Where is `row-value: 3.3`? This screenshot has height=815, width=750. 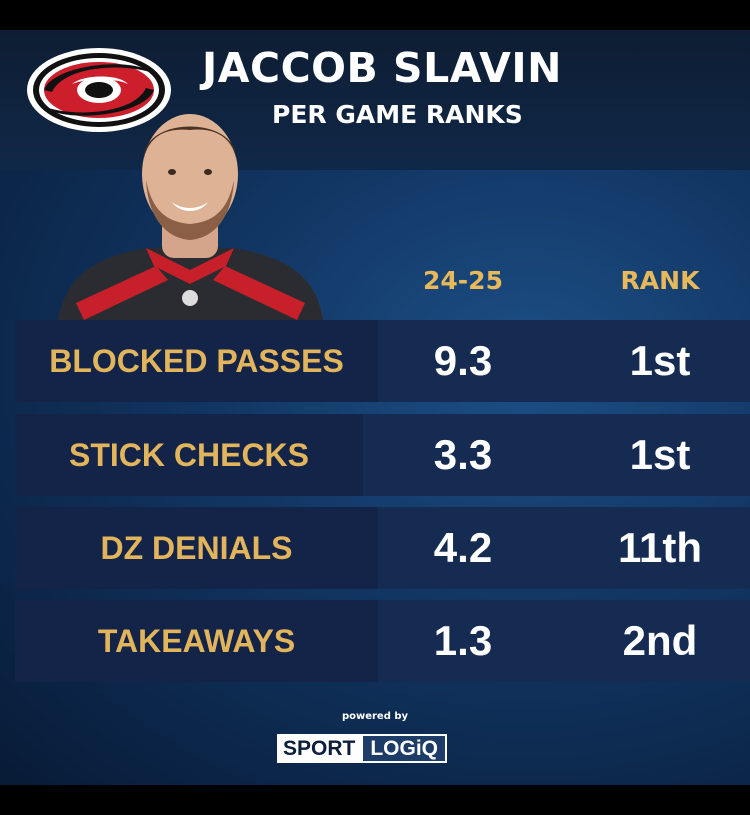 row-value: 3.3 is located at coordinates (463, 454).